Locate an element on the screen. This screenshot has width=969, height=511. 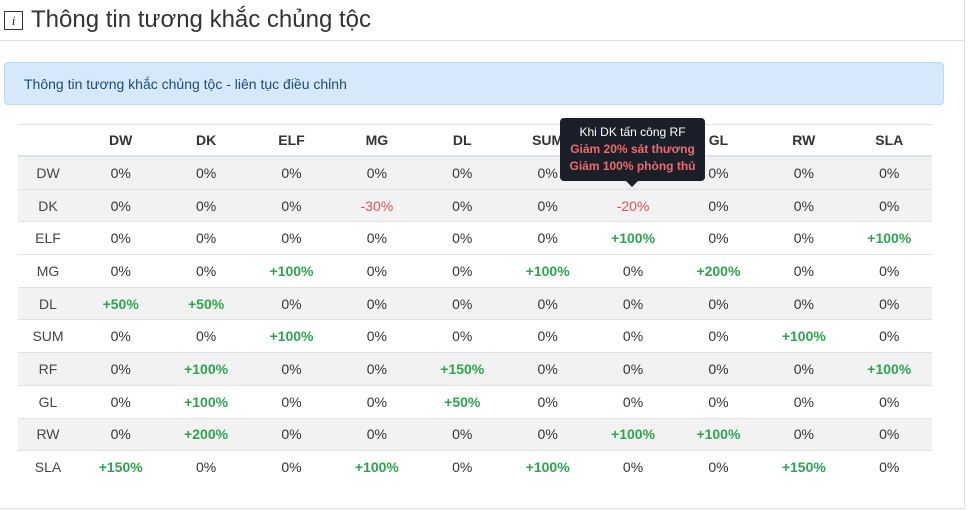
table-row: ELF 0% 0% 0% 0% 0% 0% +100% 0% 0% +100% is located at coordinates (475, 238).